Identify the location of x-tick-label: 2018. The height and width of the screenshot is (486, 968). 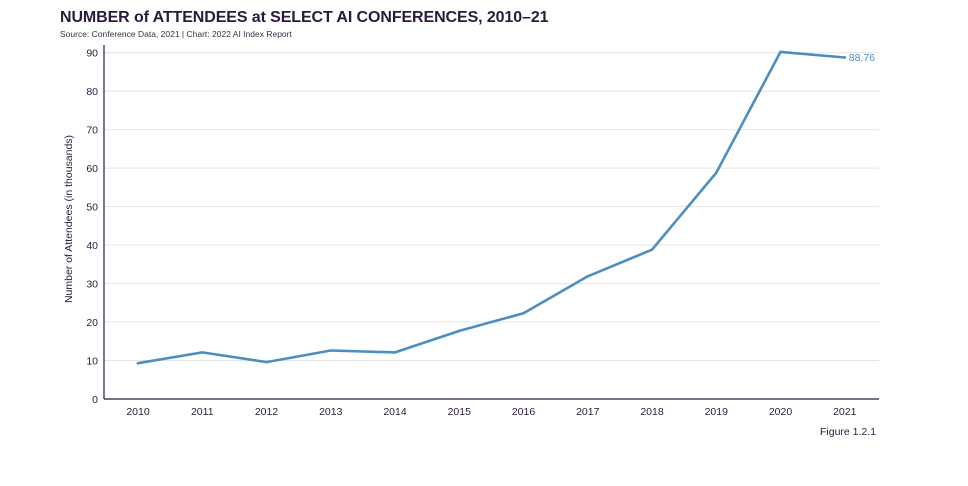
(652, 412).